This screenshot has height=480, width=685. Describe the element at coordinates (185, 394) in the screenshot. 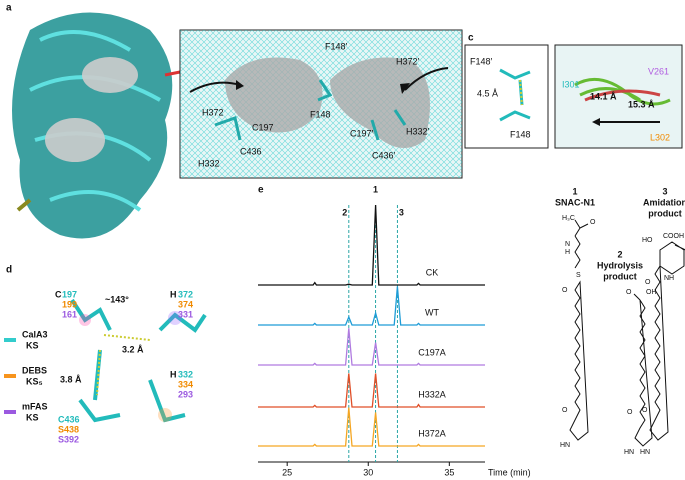

I see `residue-number: 293` at that location.